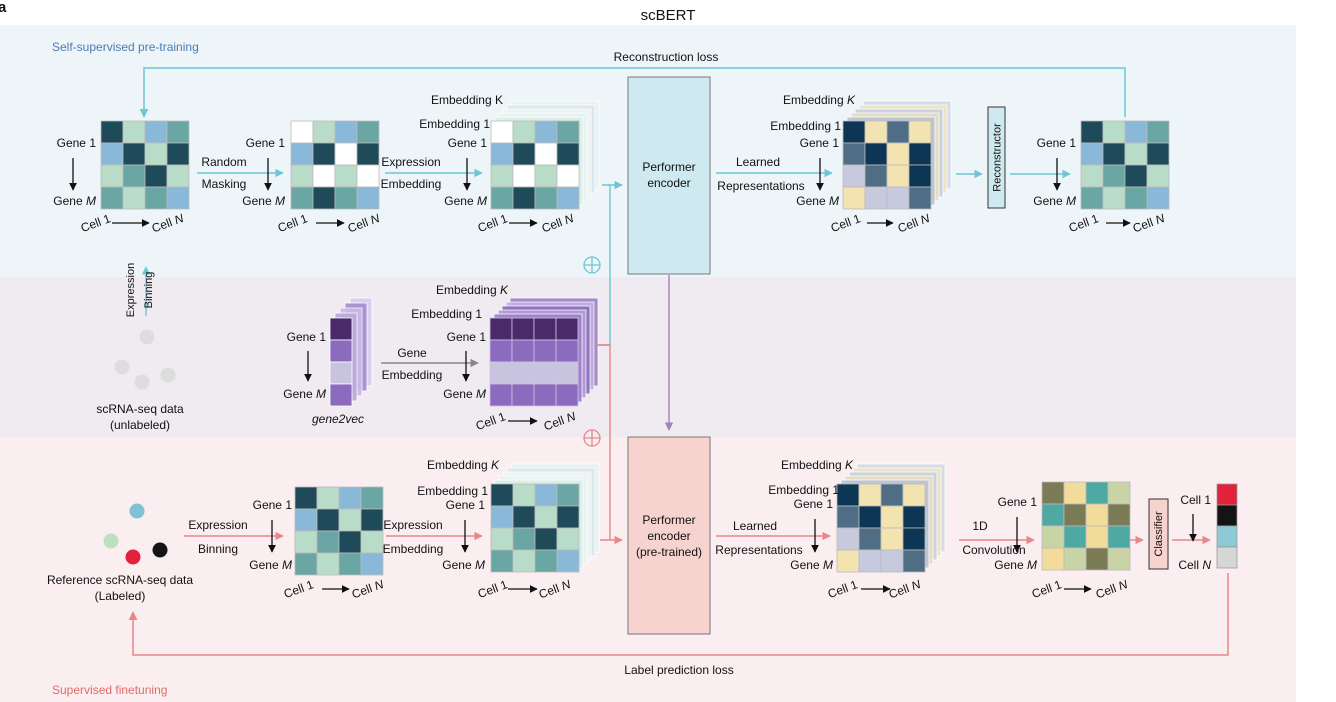  I want to click on performer-encoder-label-2: encoder, so click(668, 183).